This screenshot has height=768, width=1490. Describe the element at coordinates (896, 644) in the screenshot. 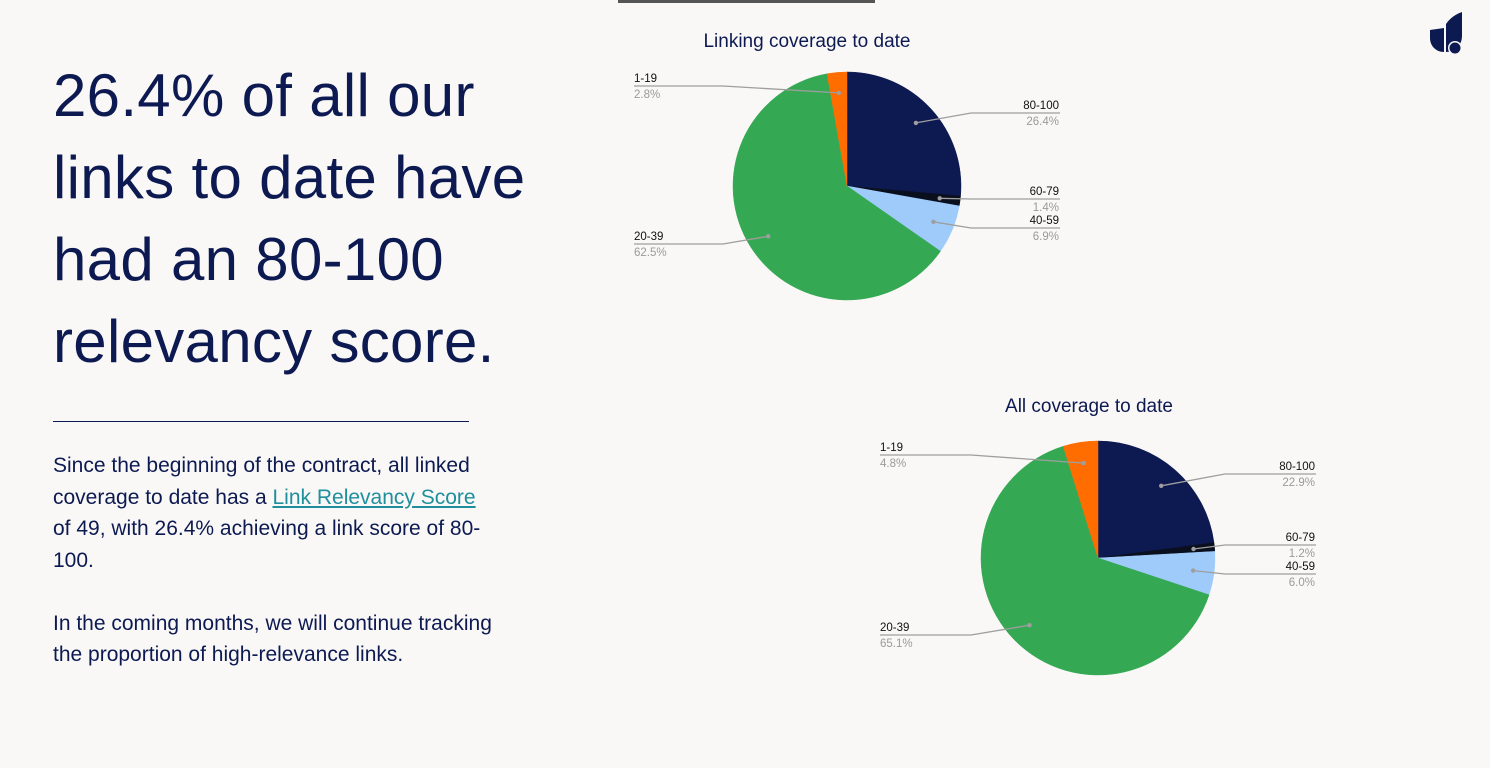

I see `slice-value-label: 65.1%` at that location.